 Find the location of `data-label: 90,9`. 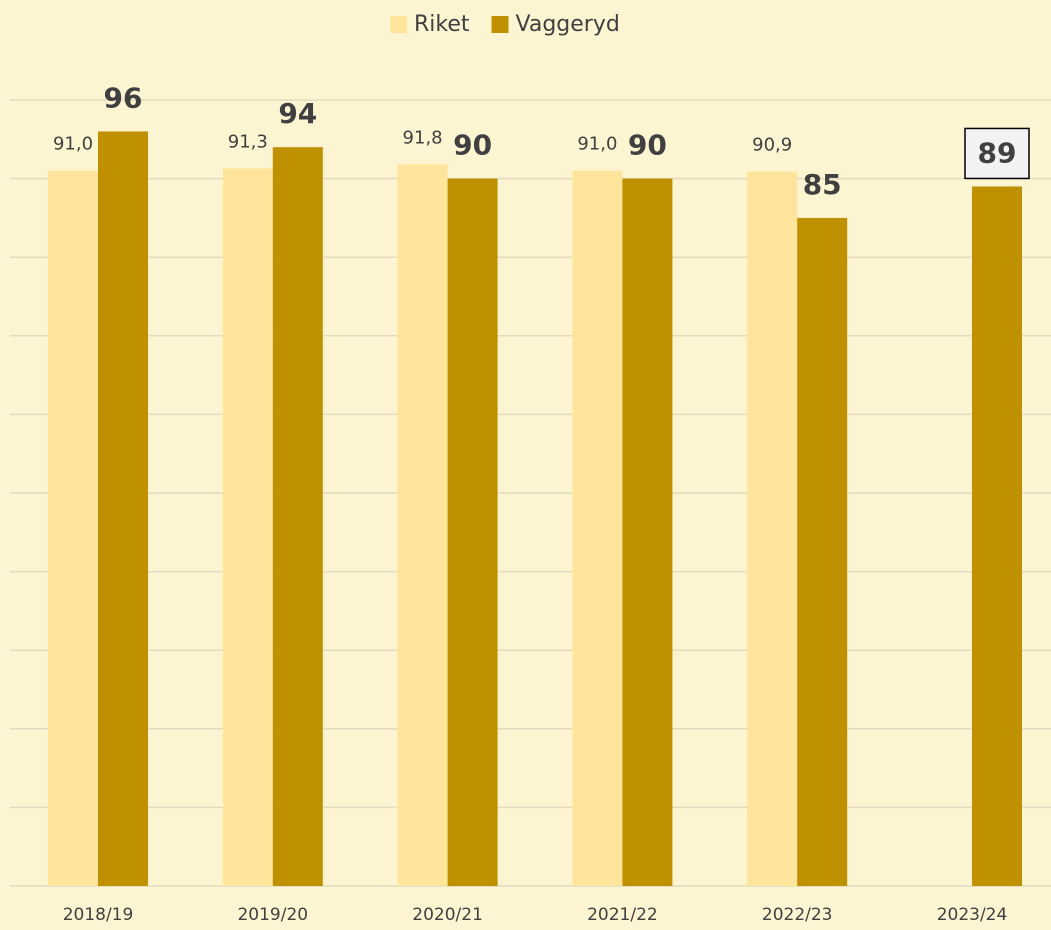

data-label: 90,9 is located at coordinates (772, 145).